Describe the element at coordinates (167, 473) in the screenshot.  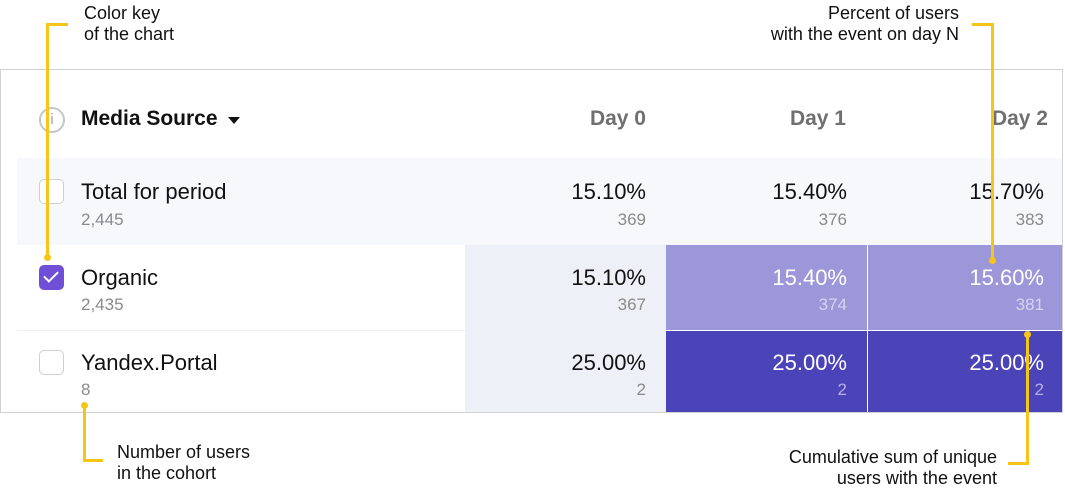
I see `callout-cohort-users-line2: in the cohort` at that location.